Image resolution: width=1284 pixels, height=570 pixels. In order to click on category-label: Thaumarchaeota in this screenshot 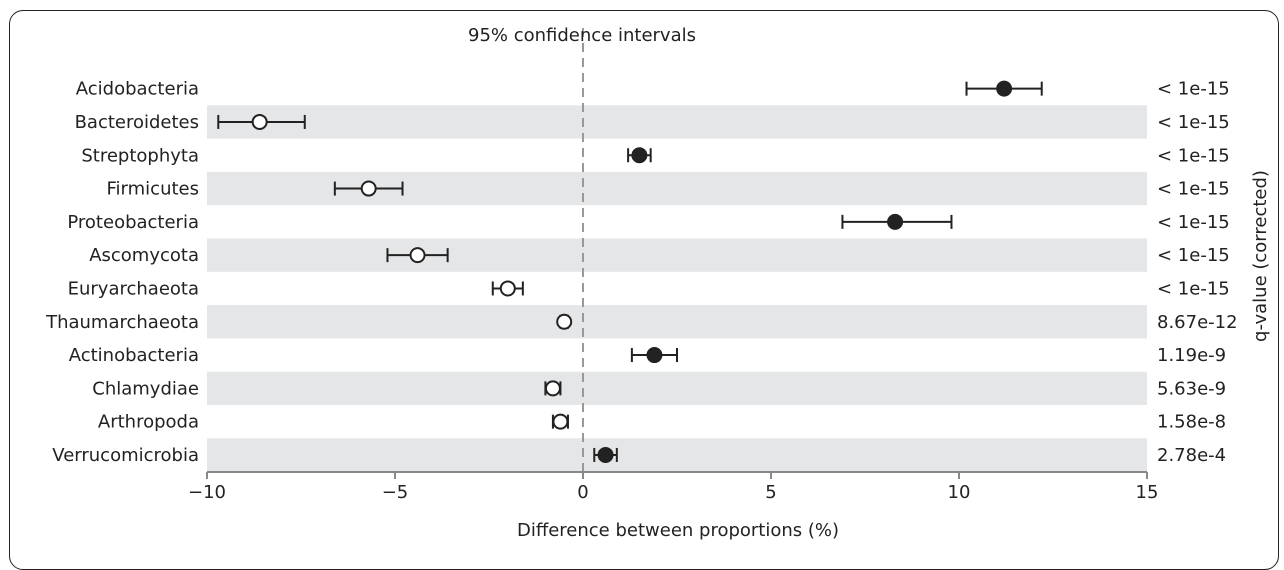, I will do `click(122, 322)`.